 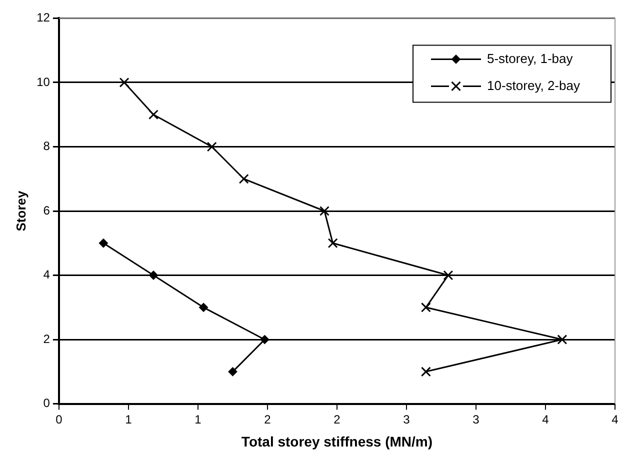 I want to click on x-tick-label: 0, so click(x=59, y=419).